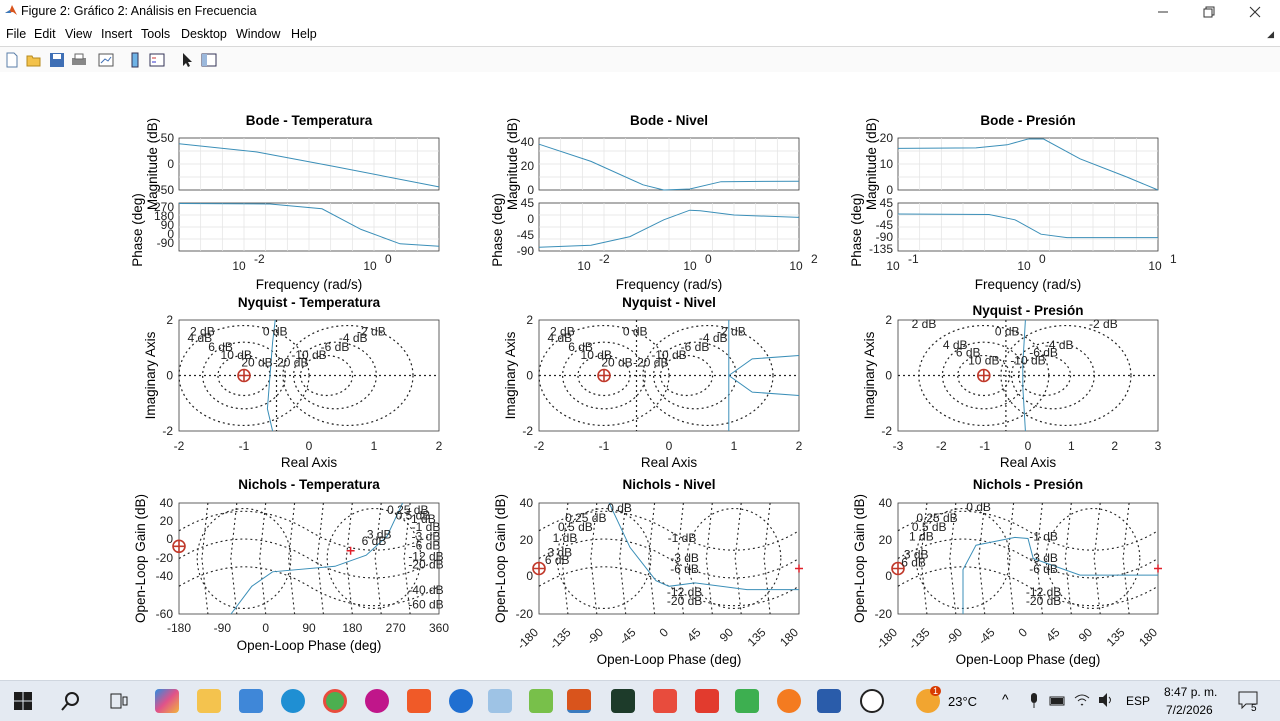 The height and width of the screenshot is (721, 1280). Describe the element at coordinates (79, 60) in the screenshot. I see `print-icon` at that location.